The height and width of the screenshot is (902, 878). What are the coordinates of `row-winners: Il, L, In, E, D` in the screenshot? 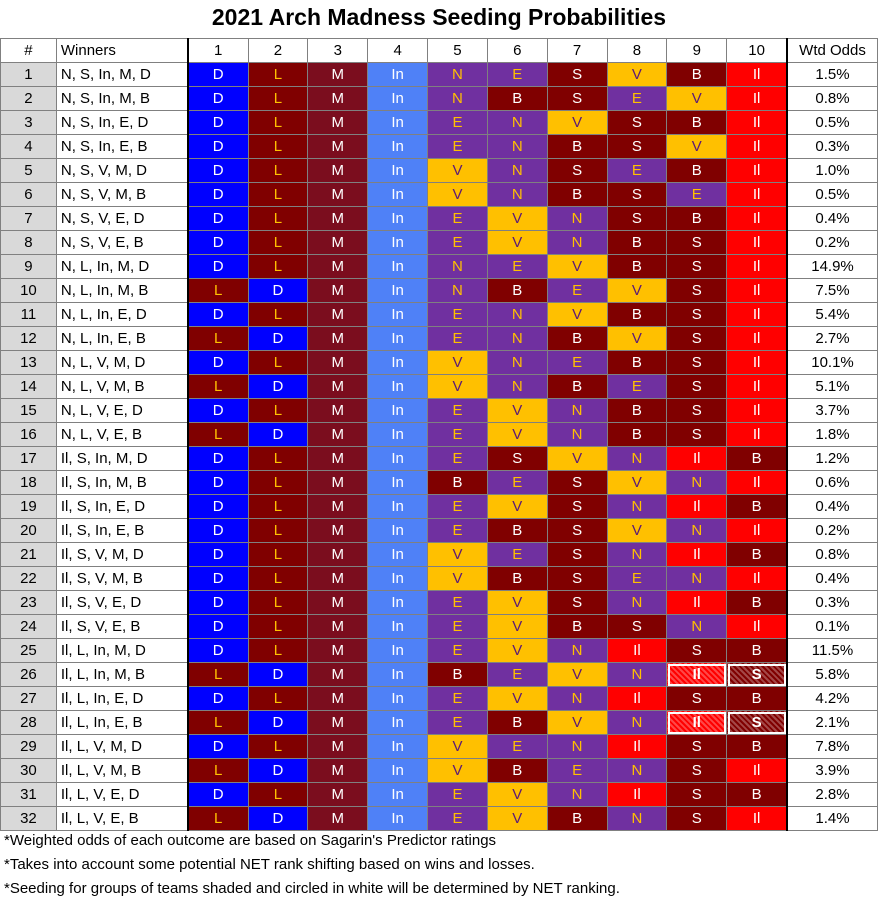 It's located at (122, 698).